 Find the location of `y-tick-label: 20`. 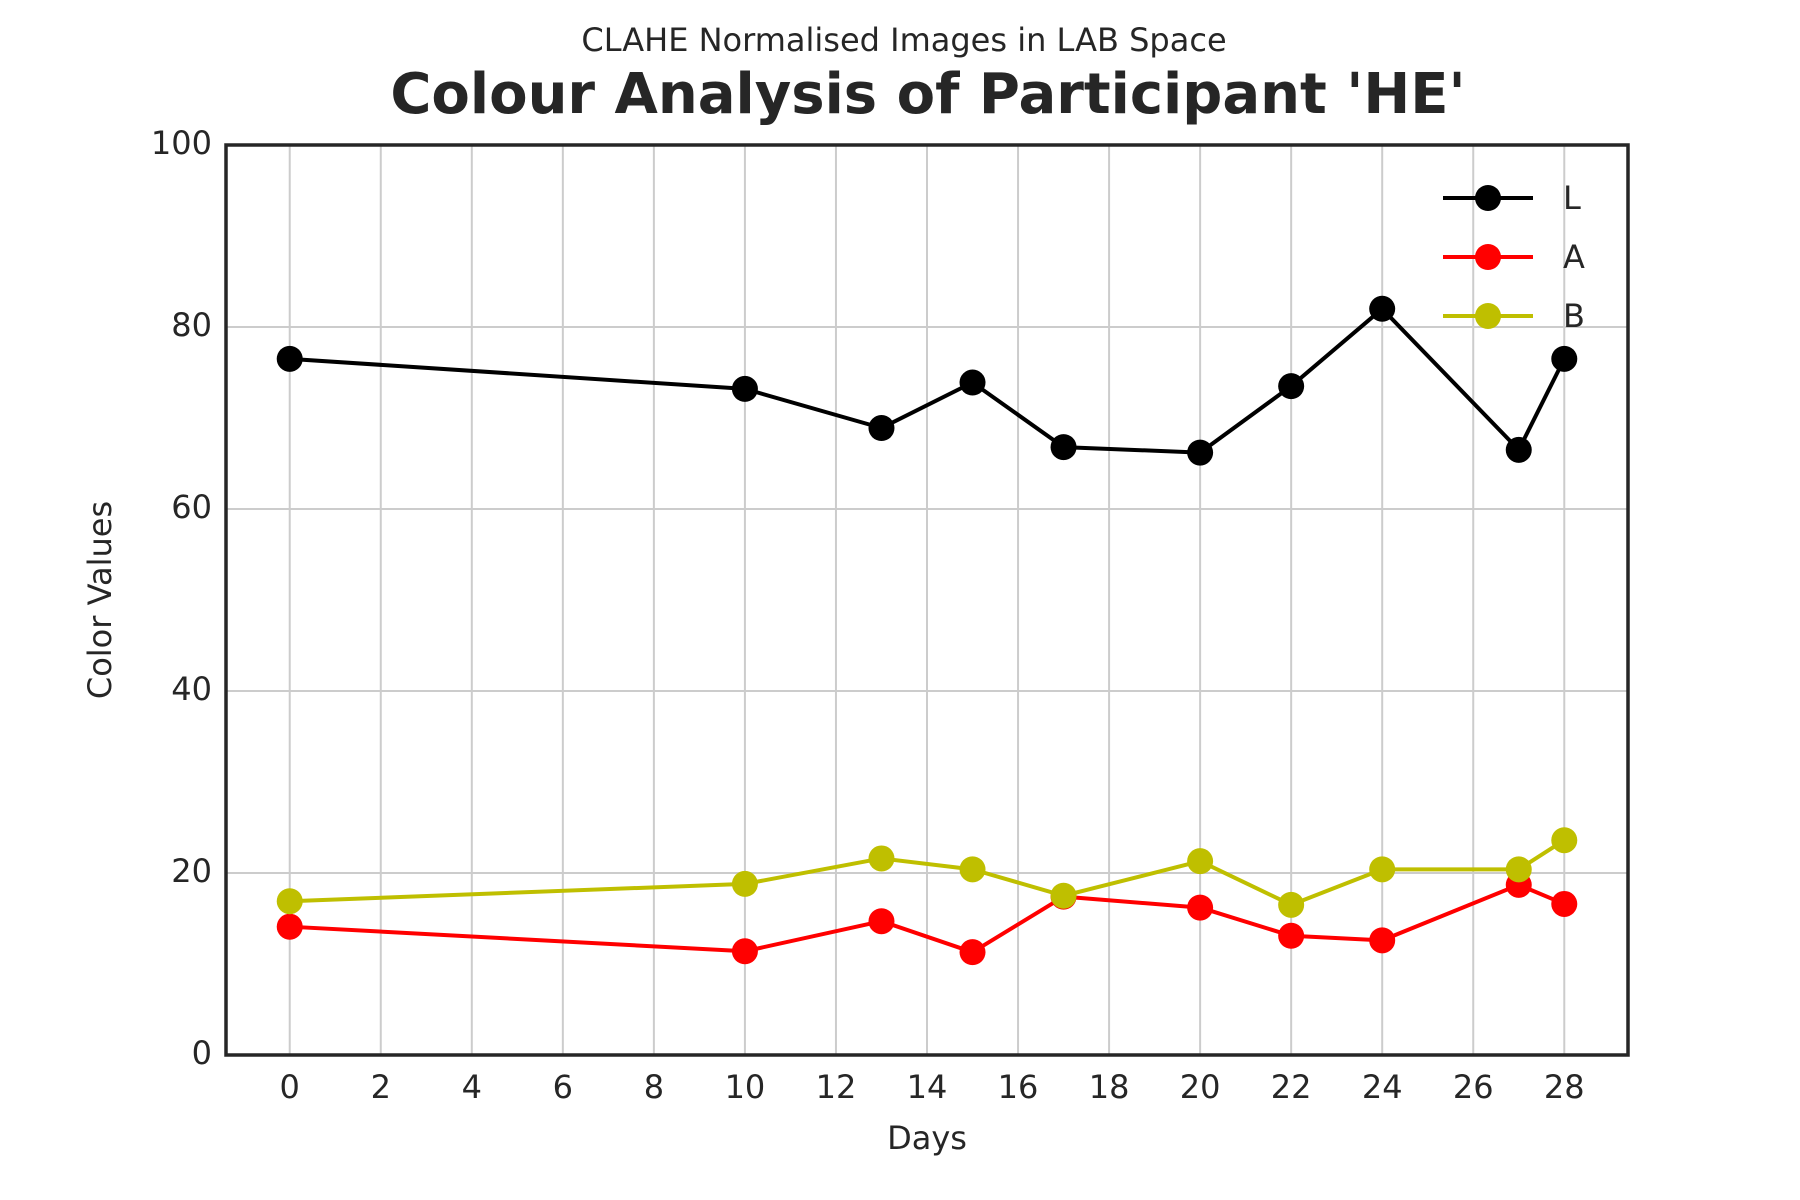

y-tick-label: 20 is located at coordinates (191, 871).